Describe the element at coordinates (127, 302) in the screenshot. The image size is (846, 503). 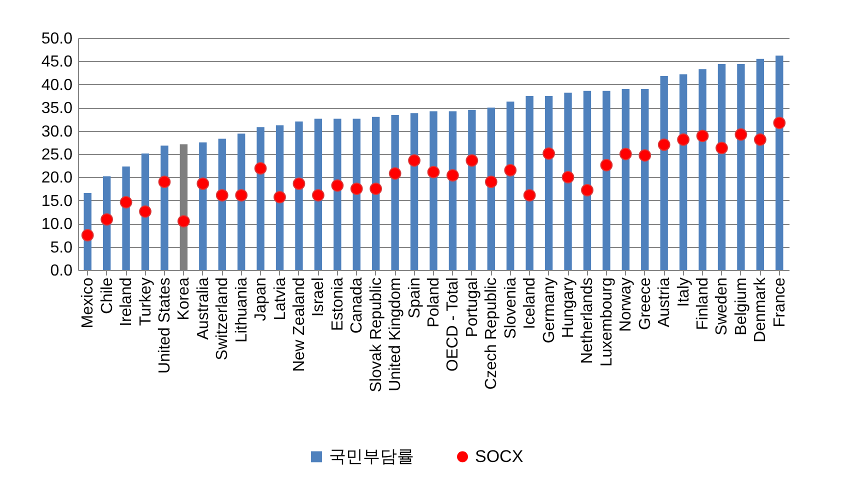
I see `x-tick-label: Ireland` at that location.